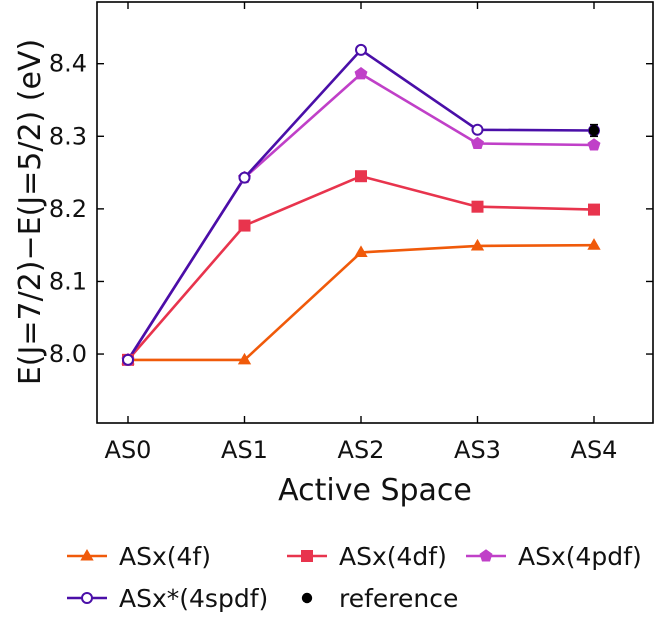 This screenshot has height=620, width=664. What do you see at coordinates (68, 136) in the screenshot?
I see `y-tick-label: 8.3` at bounding box center [68, 136].